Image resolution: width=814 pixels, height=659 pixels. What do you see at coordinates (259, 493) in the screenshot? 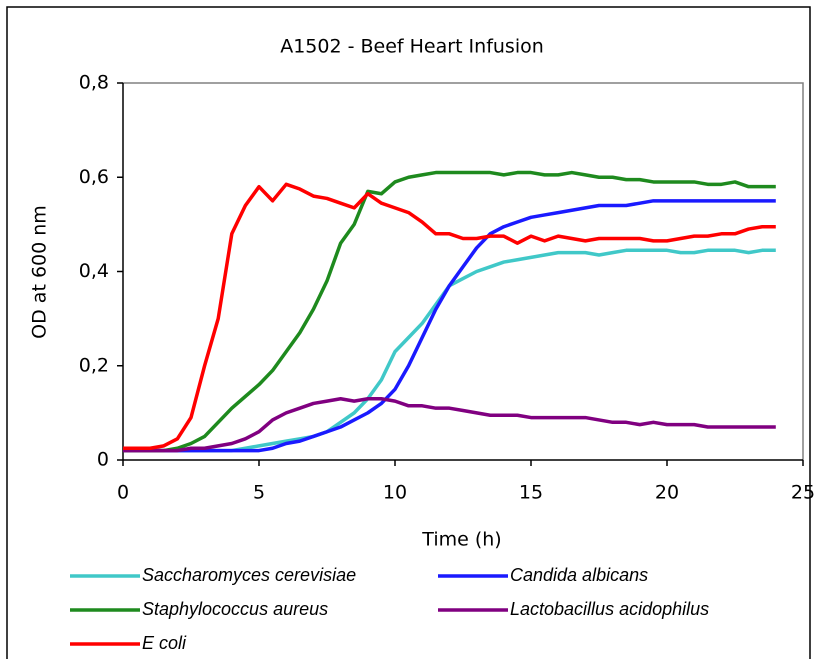
I see `x-tick-label: 5` at bounding box center [259, 493].